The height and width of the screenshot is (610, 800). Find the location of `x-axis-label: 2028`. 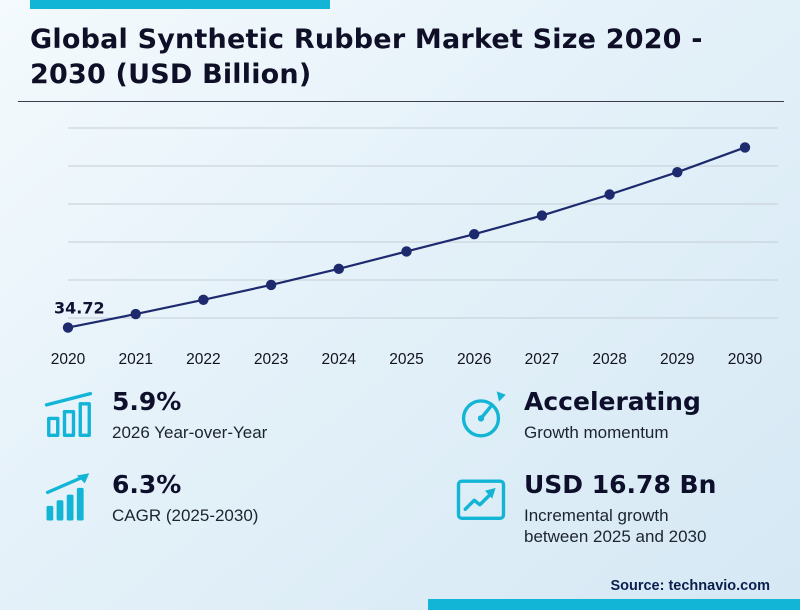

x-axis-label: 2028 is located at coordinates (609, 359).